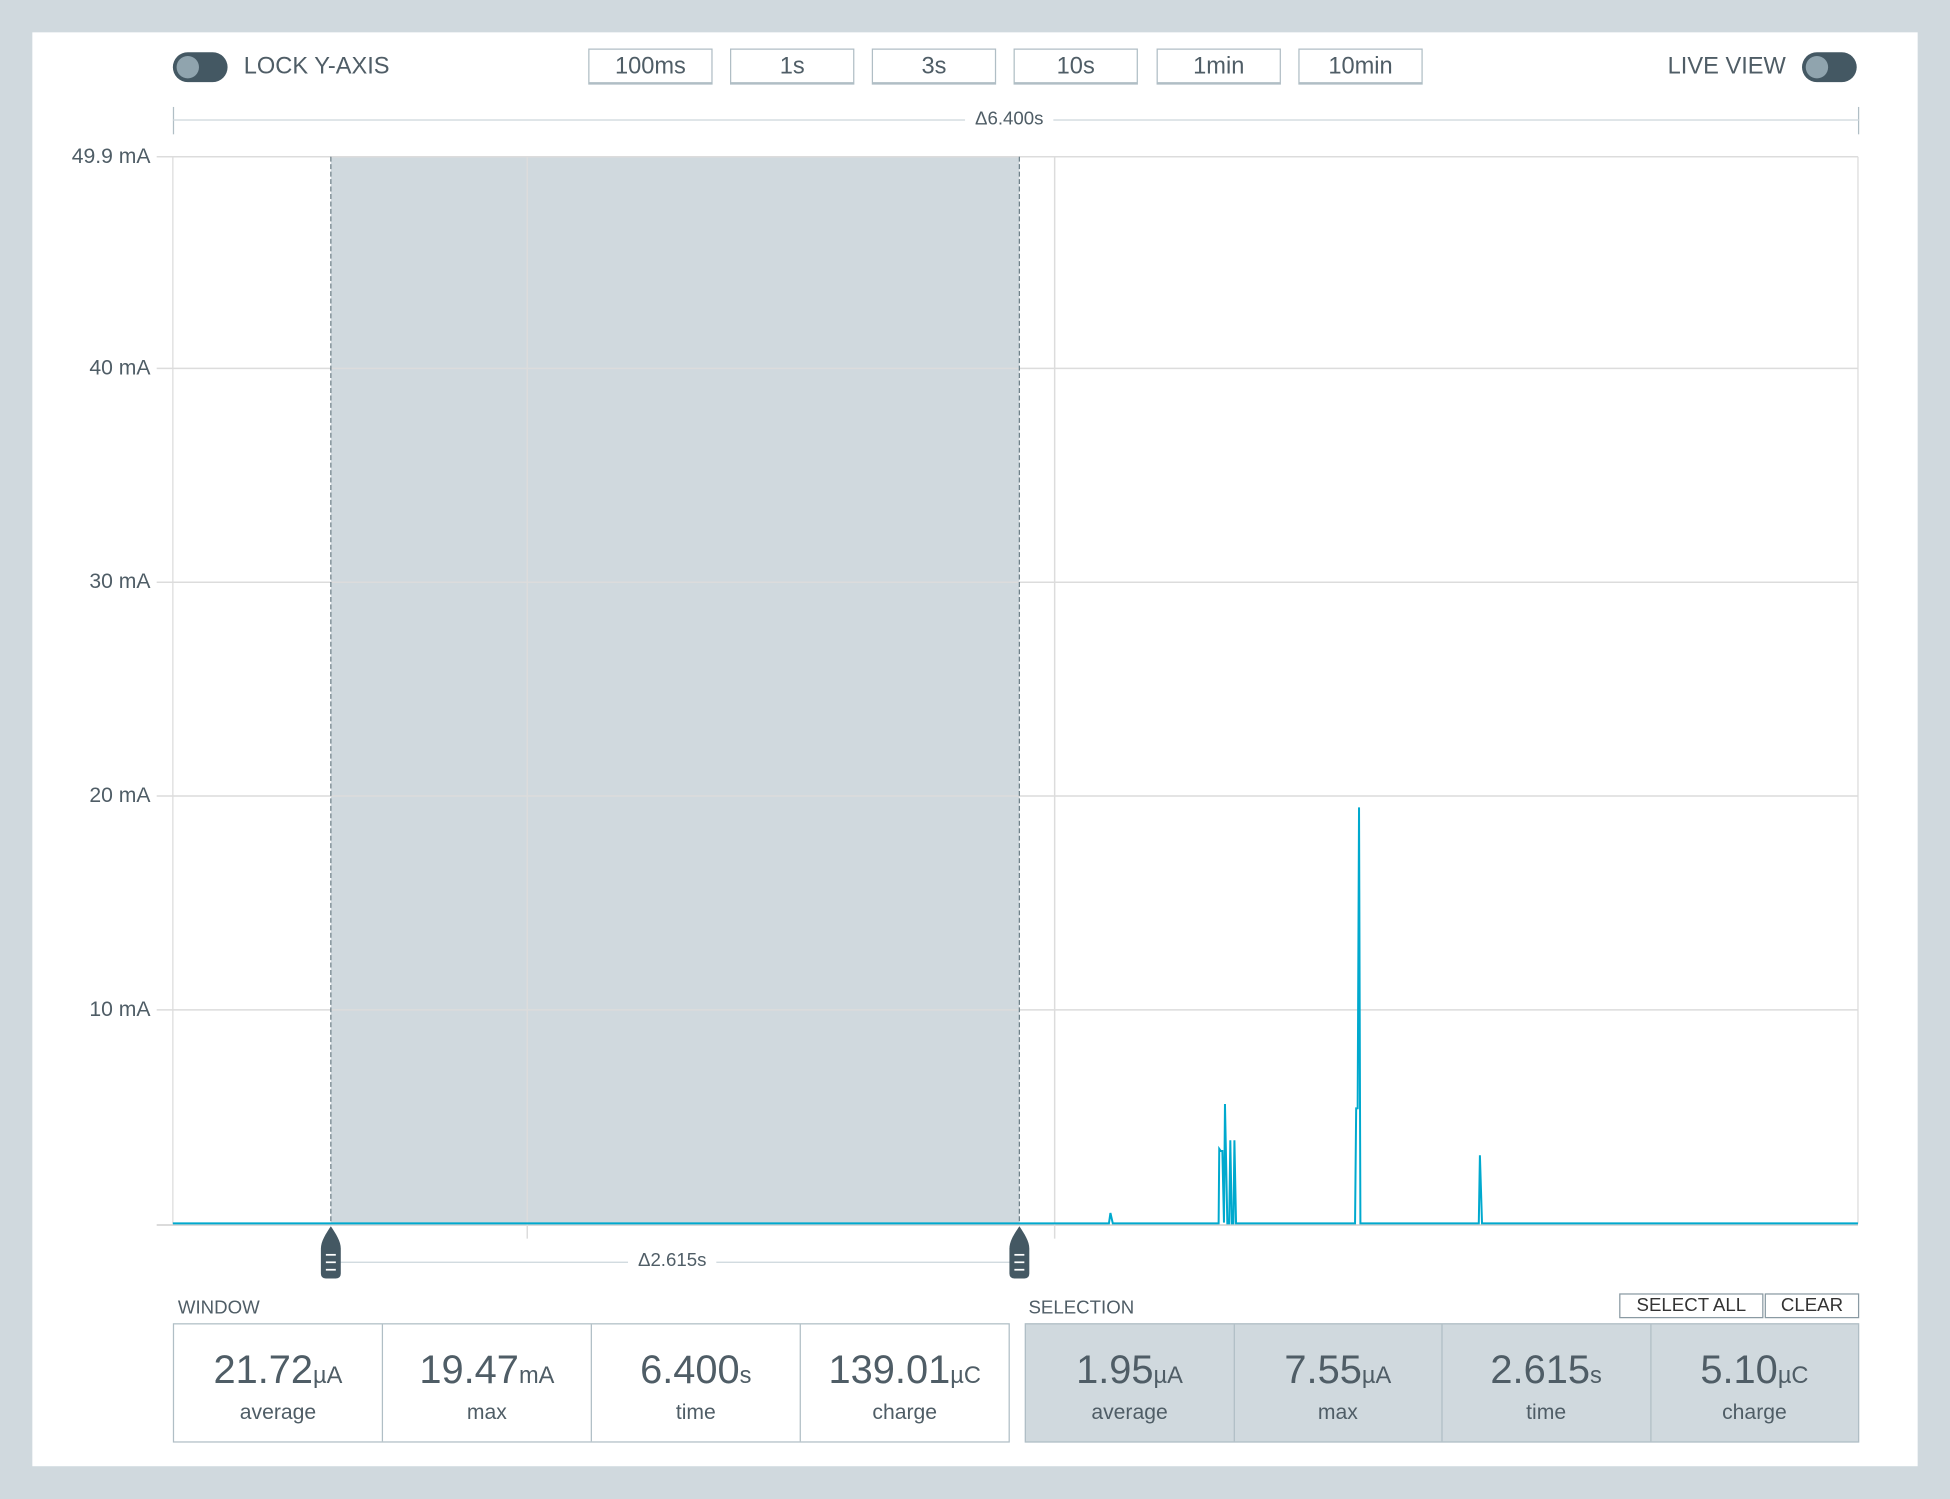 This screenshot has height=1499, width=1950. Describe the element at coordinates (1858, 120) in the screenshot. I see `ruler-right-tick` at that location.